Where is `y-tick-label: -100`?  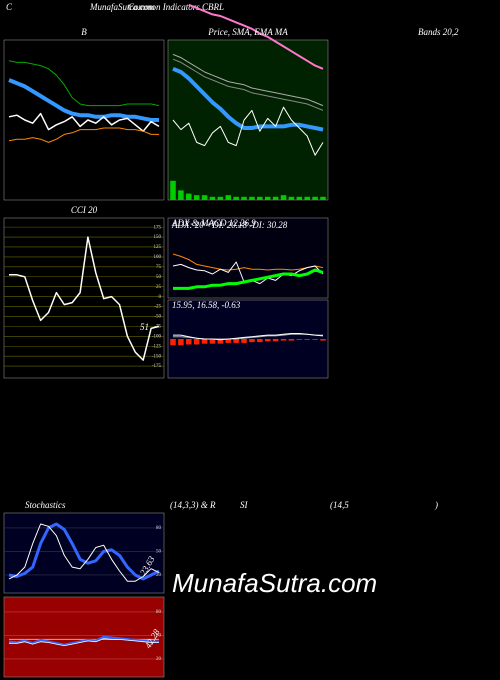
y-tick-label: -100 is located at coordinates (157, 336).